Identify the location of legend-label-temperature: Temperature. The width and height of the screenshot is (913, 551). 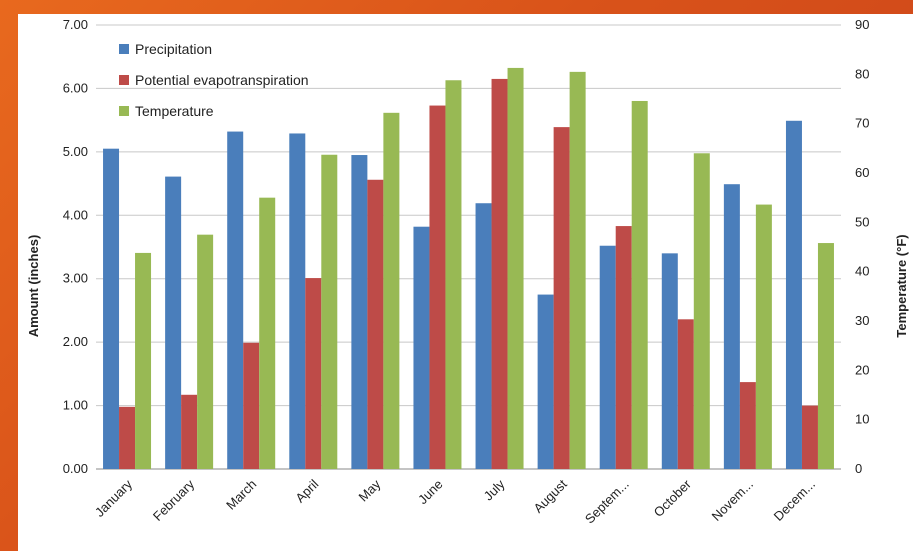
(174, 111).